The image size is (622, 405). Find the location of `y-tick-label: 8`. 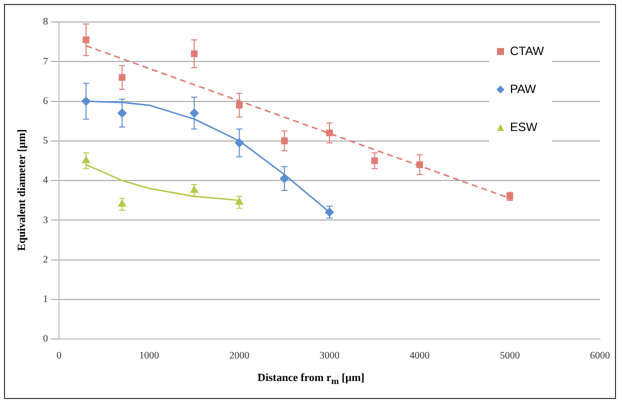

y-tick-label: 8 is located at coordinates (45, 22).